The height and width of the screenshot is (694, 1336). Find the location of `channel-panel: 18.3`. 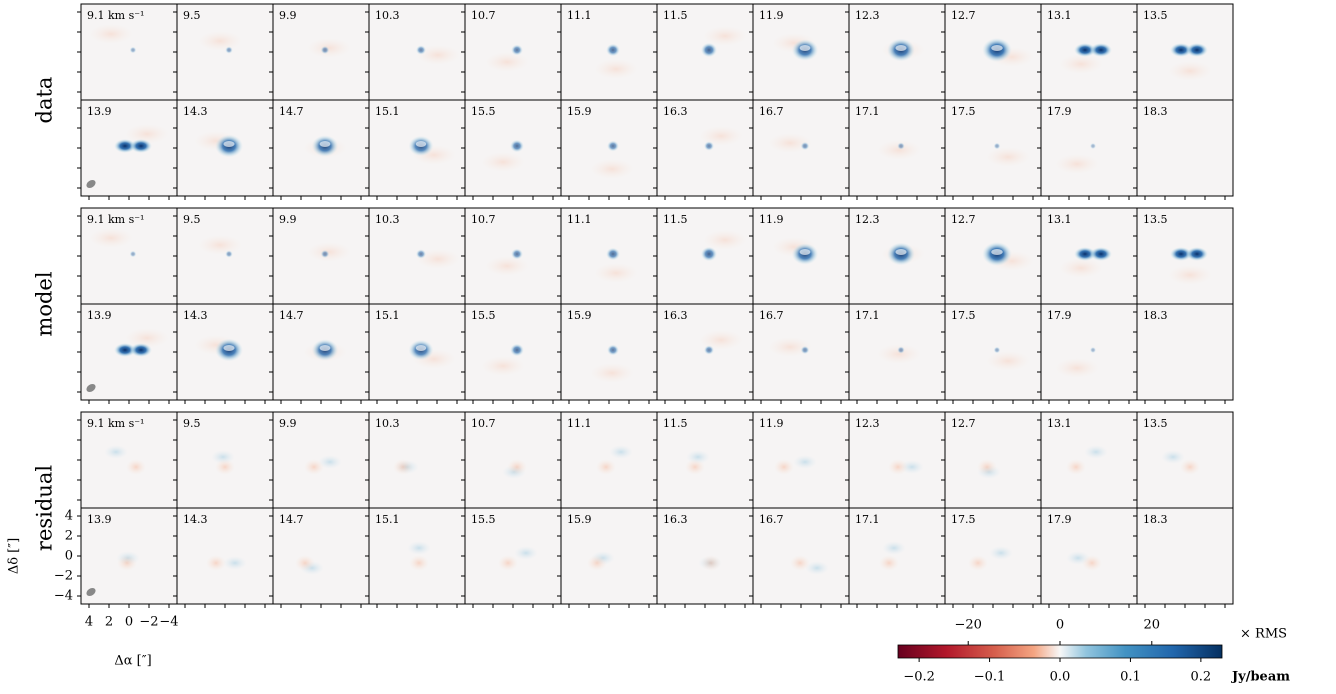

channel-panel: 18.3 is located at coordinates (1183, 149).